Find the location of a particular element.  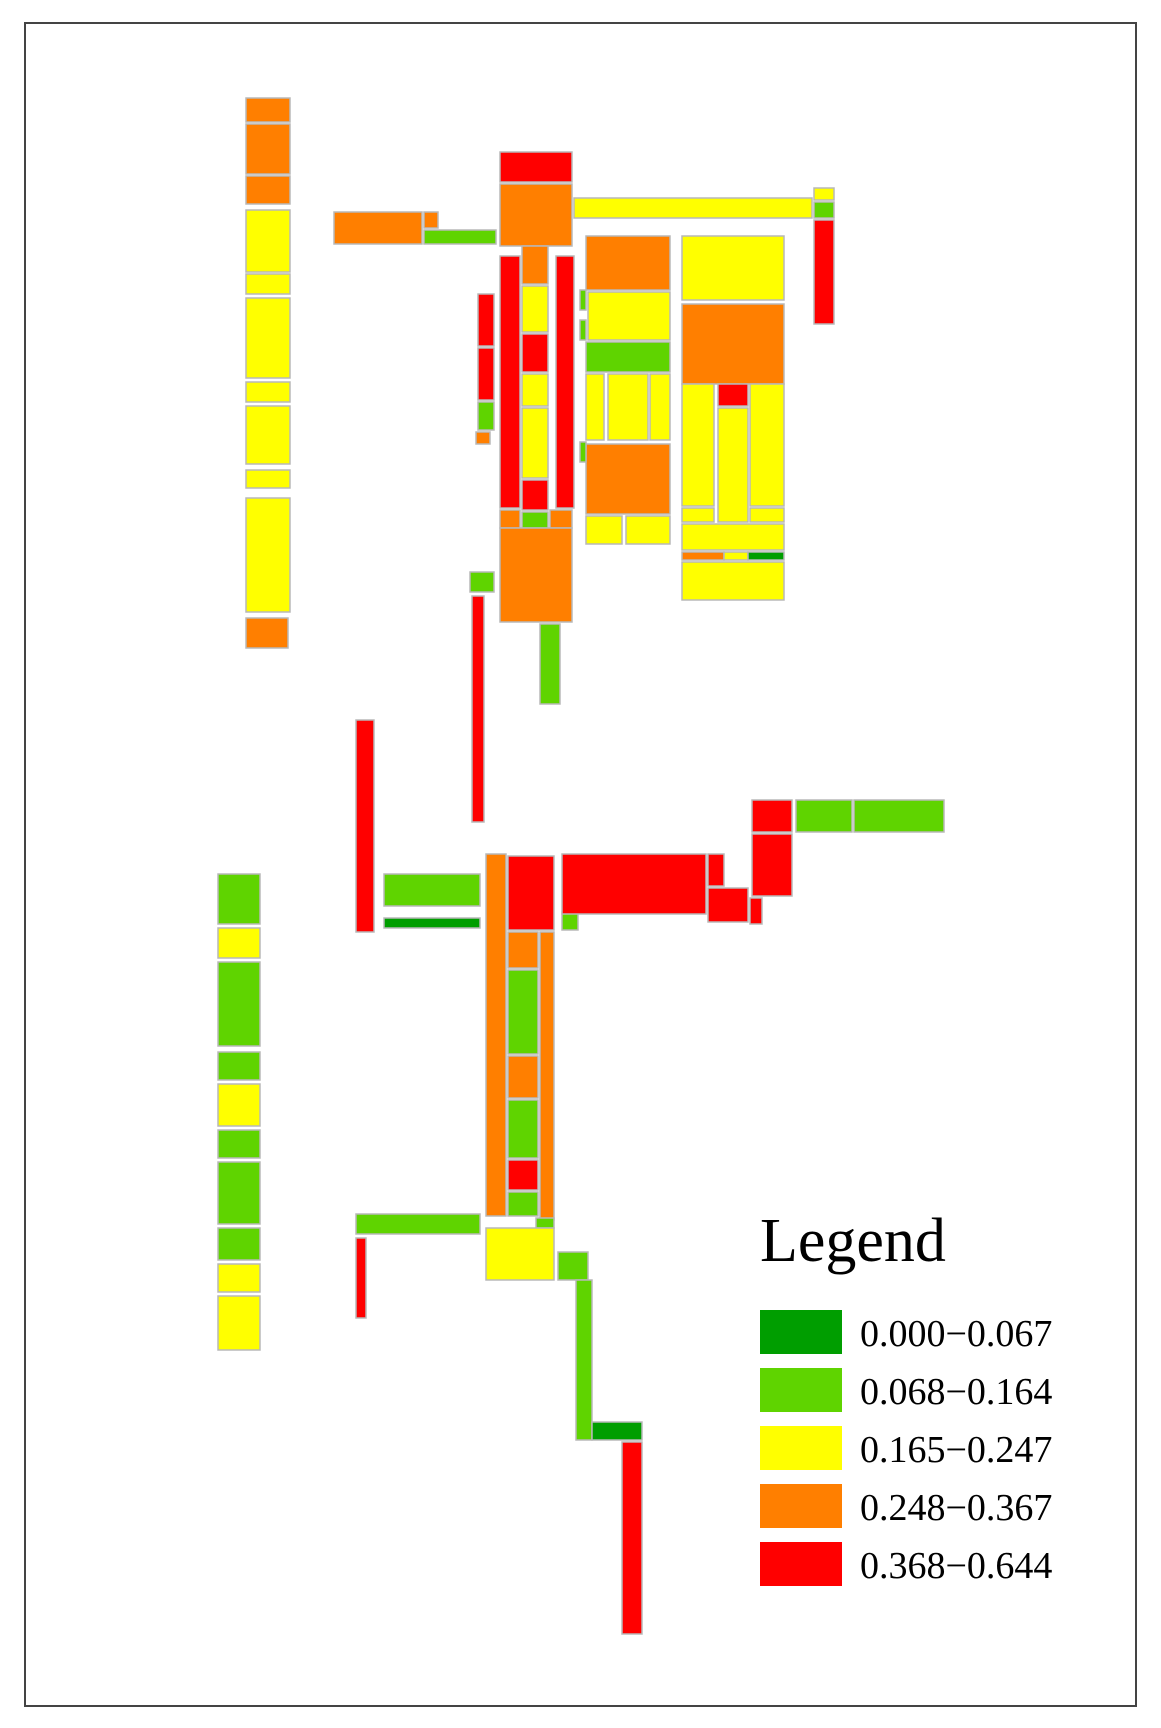

legend-item-class-4: 0.248−0.367 is located at coordinates (945, 1509).